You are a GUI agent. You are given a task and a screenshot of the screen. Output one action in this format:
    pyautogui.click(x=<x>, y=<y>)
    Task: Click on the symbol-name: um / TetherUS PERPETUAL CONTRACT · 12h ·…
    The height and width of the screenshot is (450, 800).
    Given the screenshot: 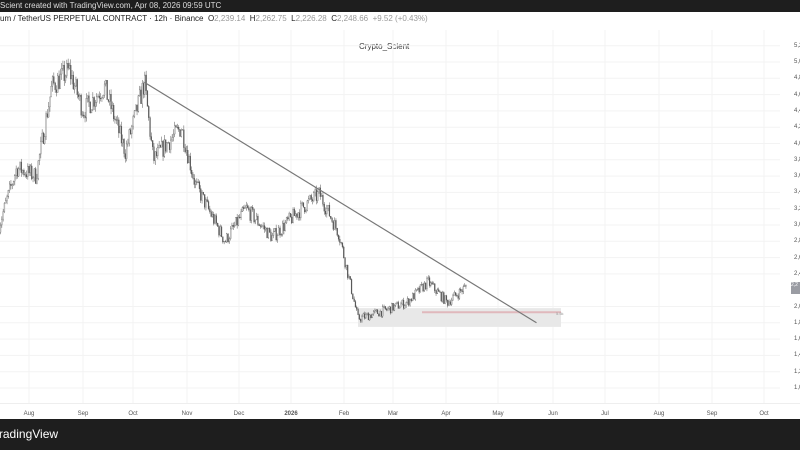 What is the action you would take?
    pyautogui.click(x=102, y=18)
    